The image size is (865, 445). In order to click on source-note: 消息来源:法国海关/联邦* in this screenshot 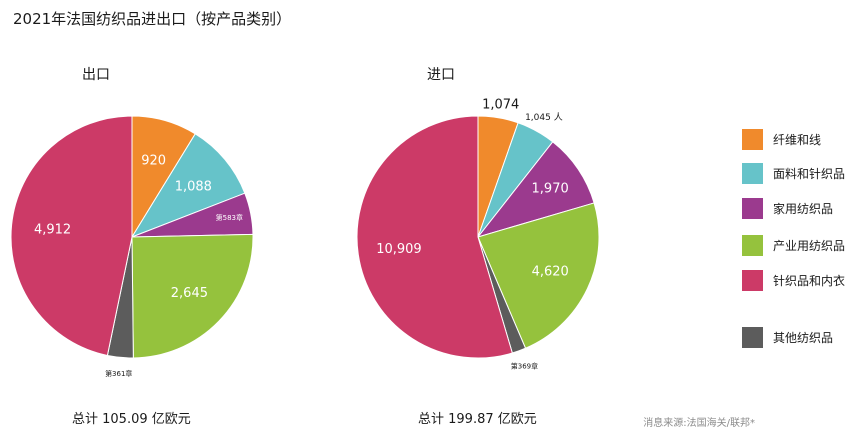, I will do `click(699, 423)`.